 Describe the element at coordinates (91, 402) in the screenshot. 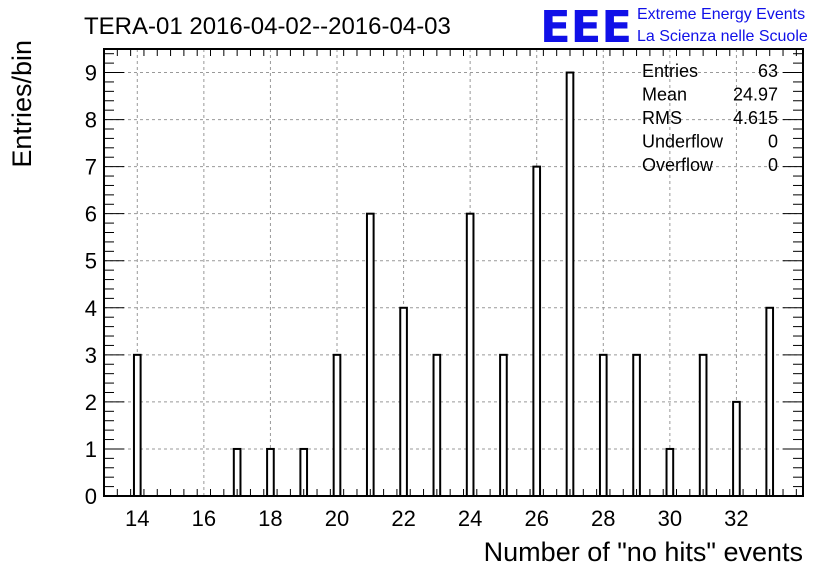

I see `y-tick-label: 2` at that location.